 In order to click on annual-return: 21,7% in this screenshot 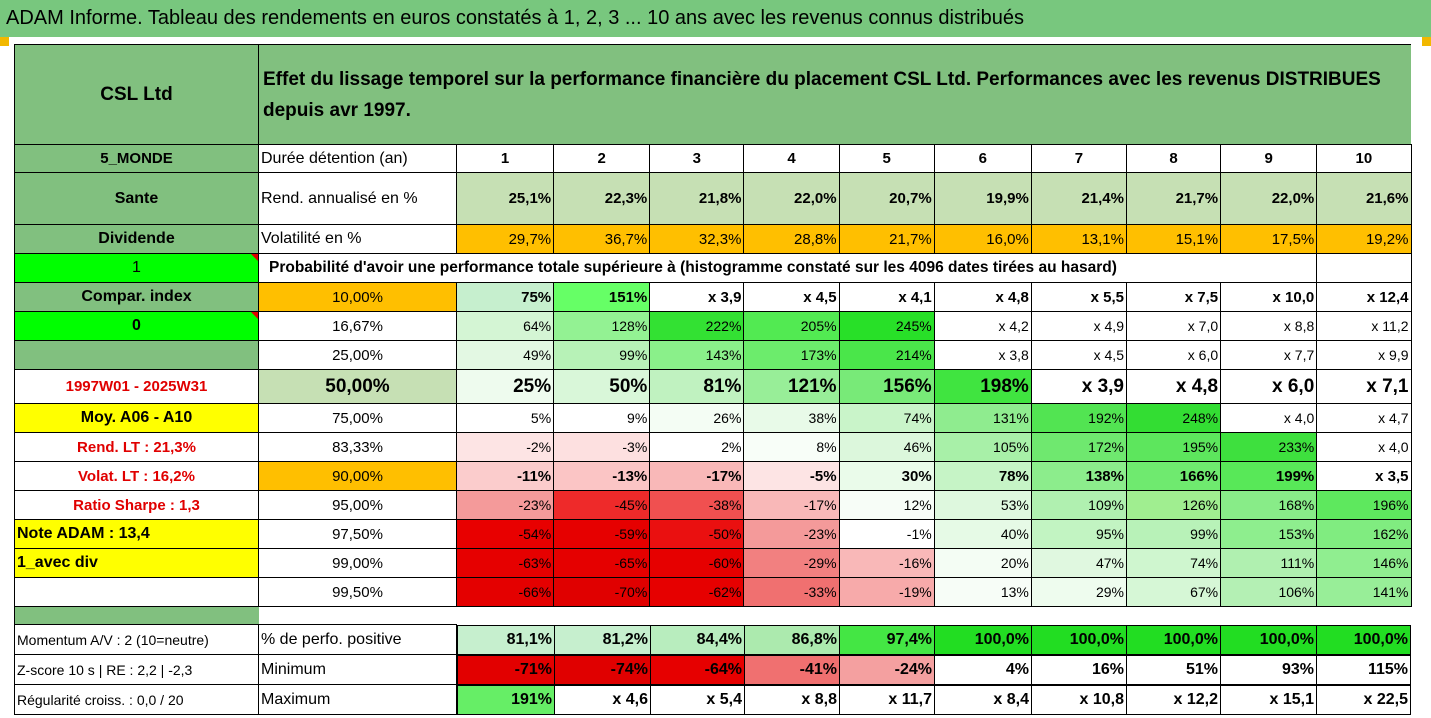, I will do `click(1173, 198)`.